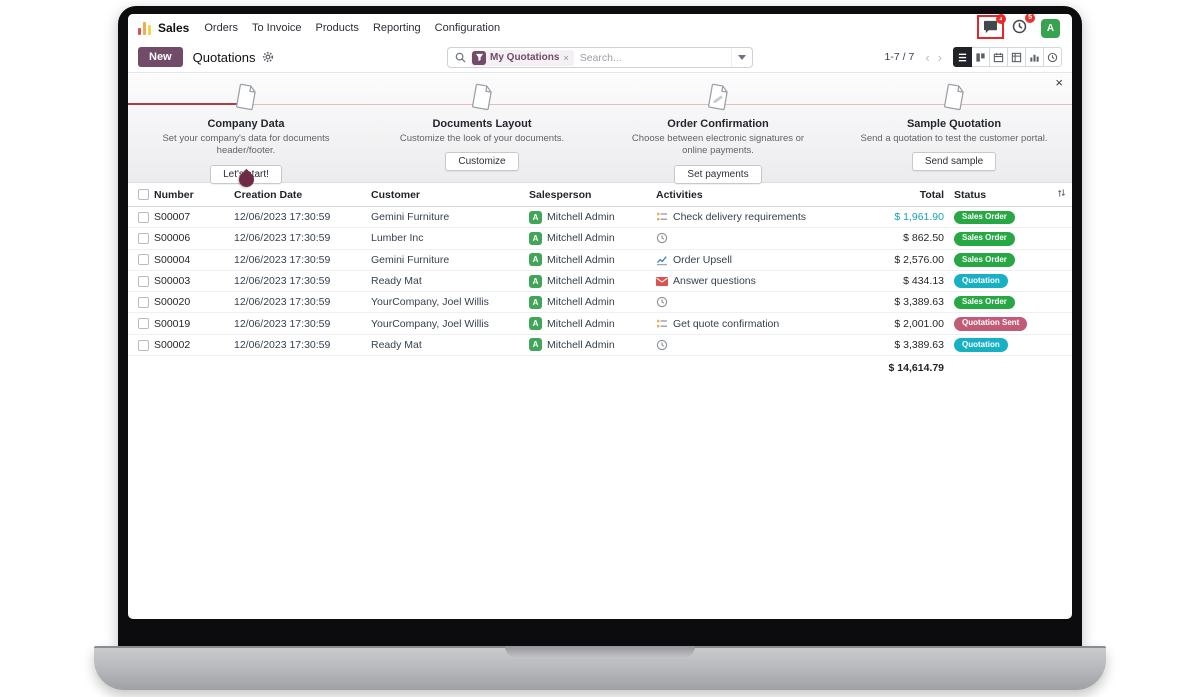 The image size is (1200, 697). Describe the element at coordinates (718, 98) in the screenshot. I see `document-pencil-icon` at that location.